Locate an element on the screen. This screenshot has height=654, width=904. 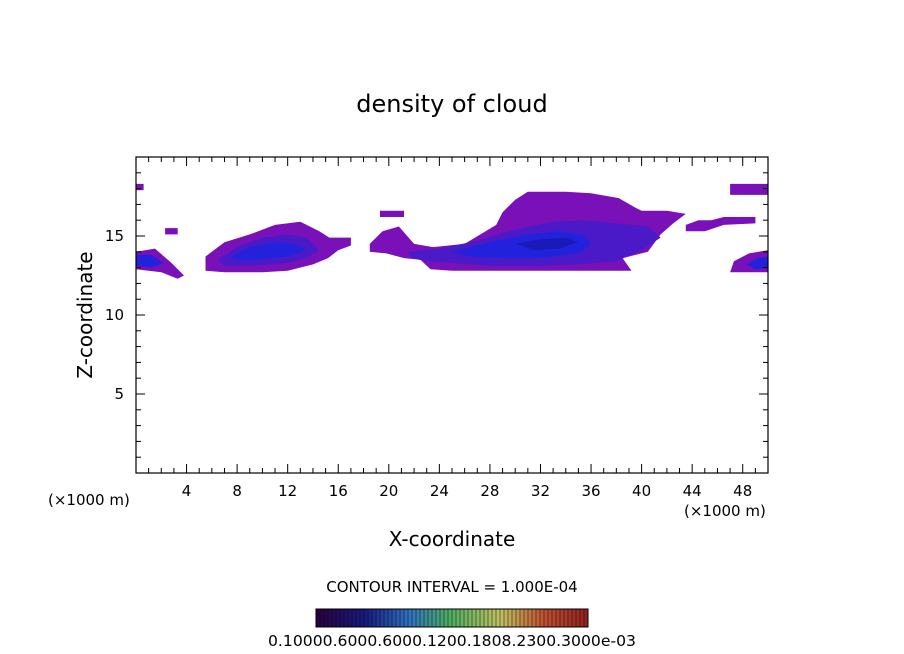
cloud-region-right-edge-core is located at coordinates (757, 263).